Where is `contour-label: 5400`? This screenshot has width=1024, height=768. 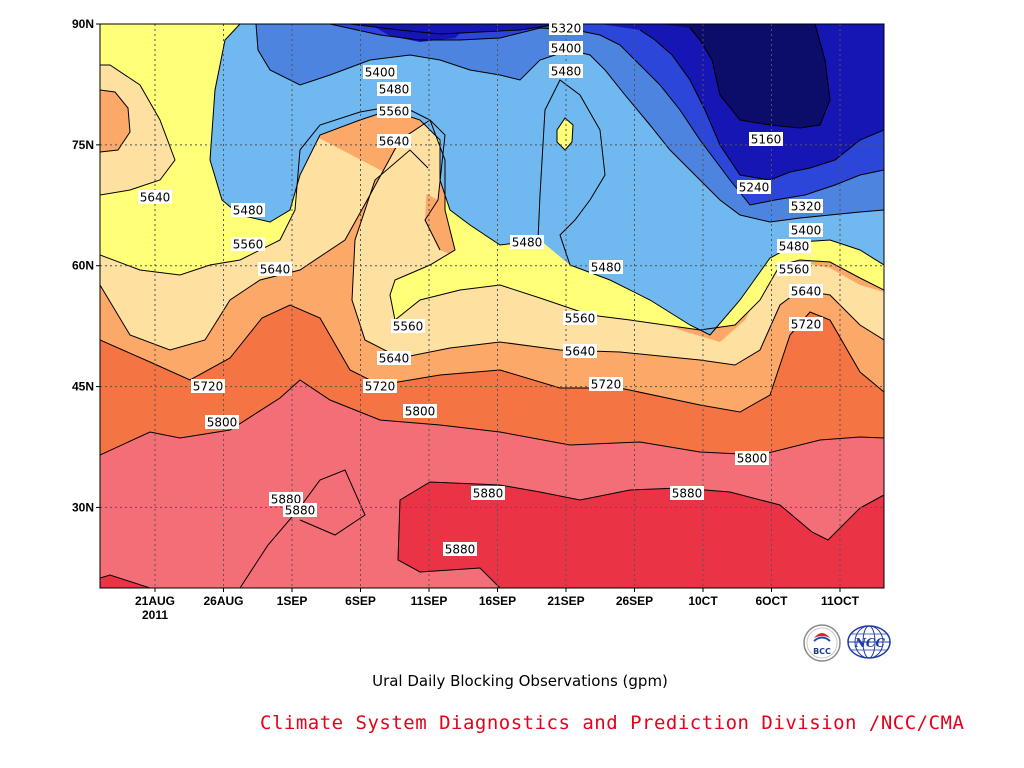
contour-label: 5400 is located at coordinates (806, 231).